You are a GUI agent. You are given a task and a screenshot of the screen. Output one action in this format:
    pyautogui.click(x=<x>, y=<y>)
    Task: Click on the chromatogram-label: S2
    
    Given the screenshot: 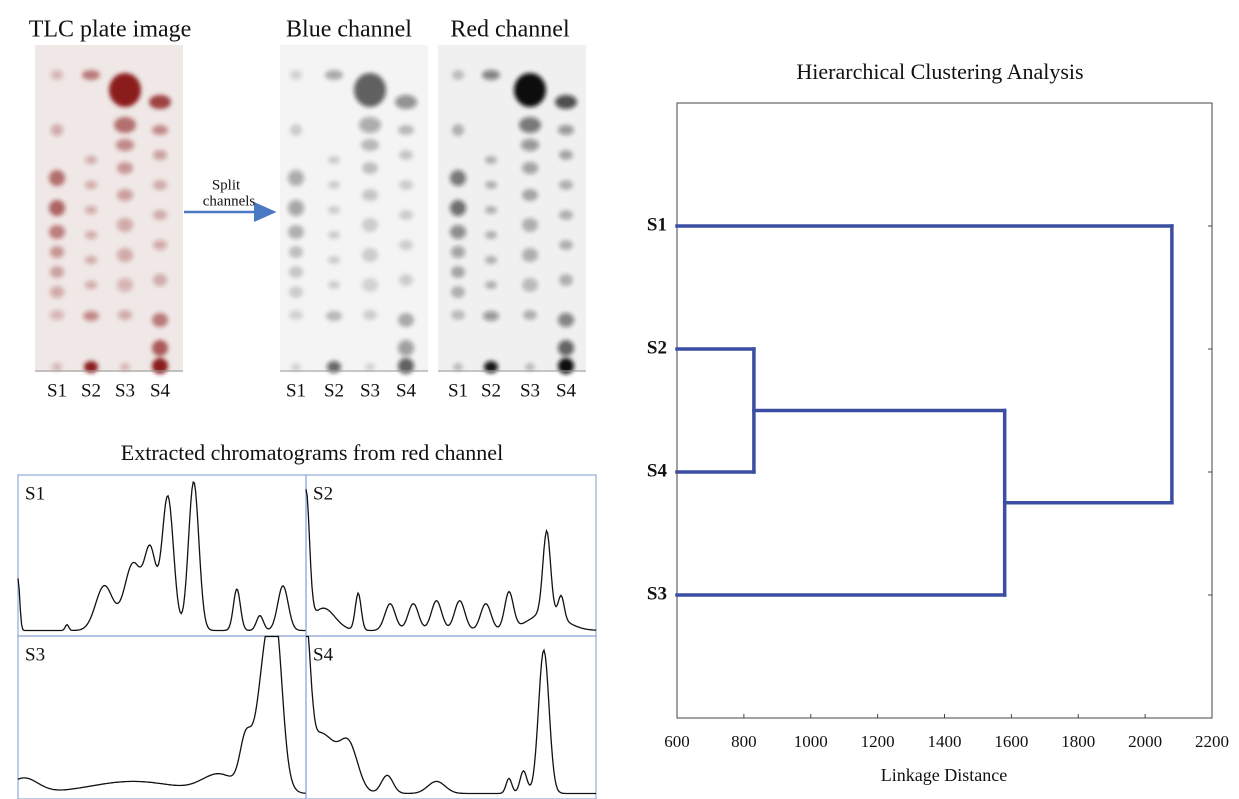 What is the action you would take?
    pyautogui.click(x=323, y=493)
    